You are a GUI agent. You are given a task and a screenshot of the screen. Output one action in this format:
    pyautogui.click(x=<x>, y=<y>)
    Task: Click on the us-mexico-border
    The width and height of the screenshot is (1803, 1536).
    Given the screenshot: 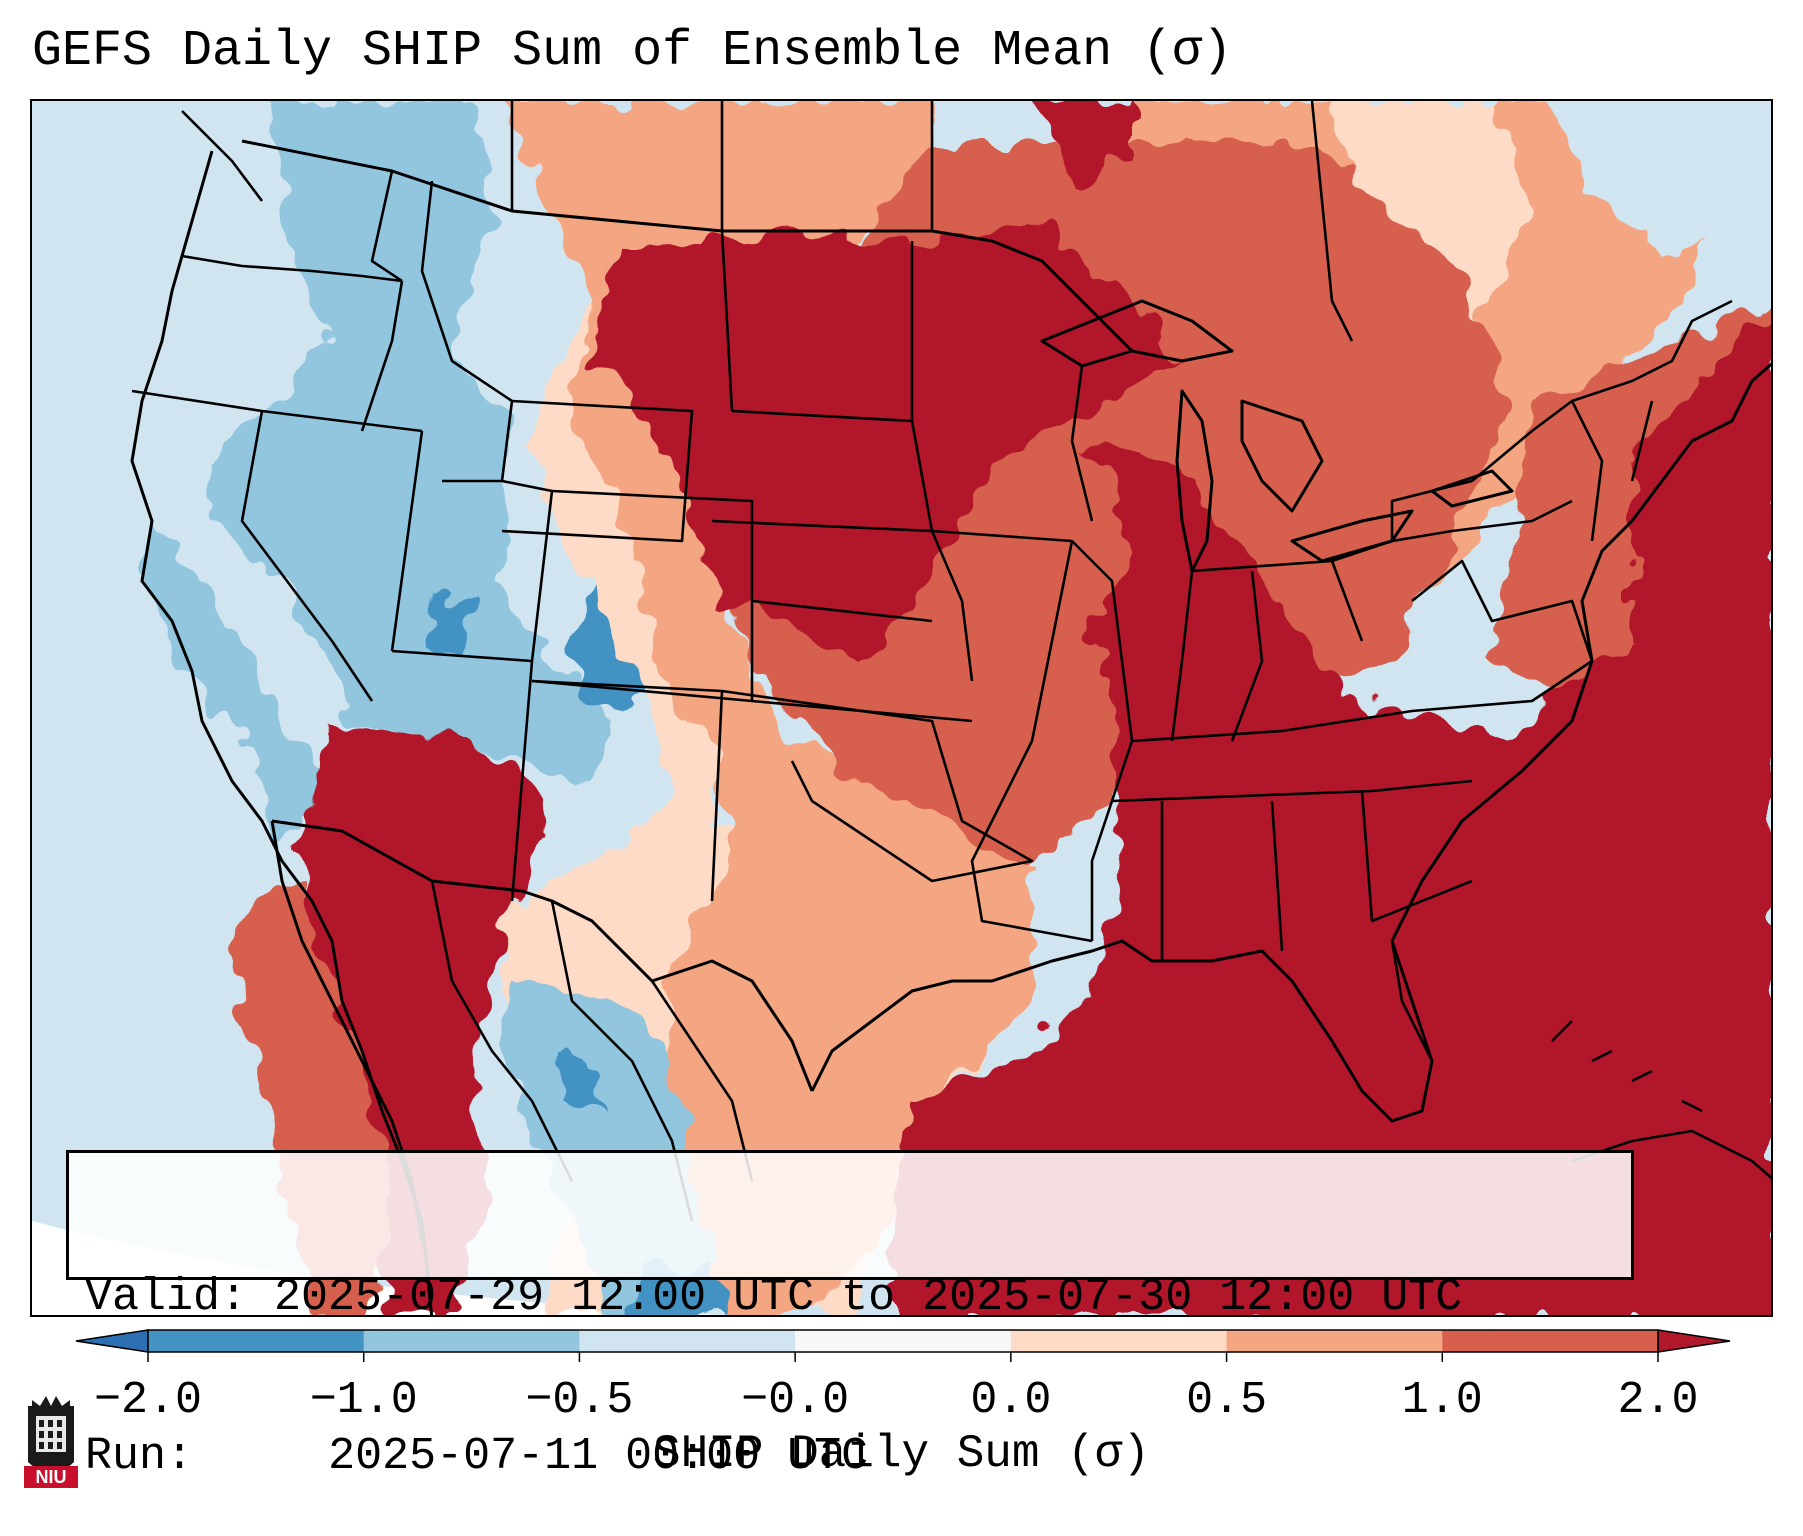 What is the action you would take?
    pyautogui.click(x=542, y=955)
    